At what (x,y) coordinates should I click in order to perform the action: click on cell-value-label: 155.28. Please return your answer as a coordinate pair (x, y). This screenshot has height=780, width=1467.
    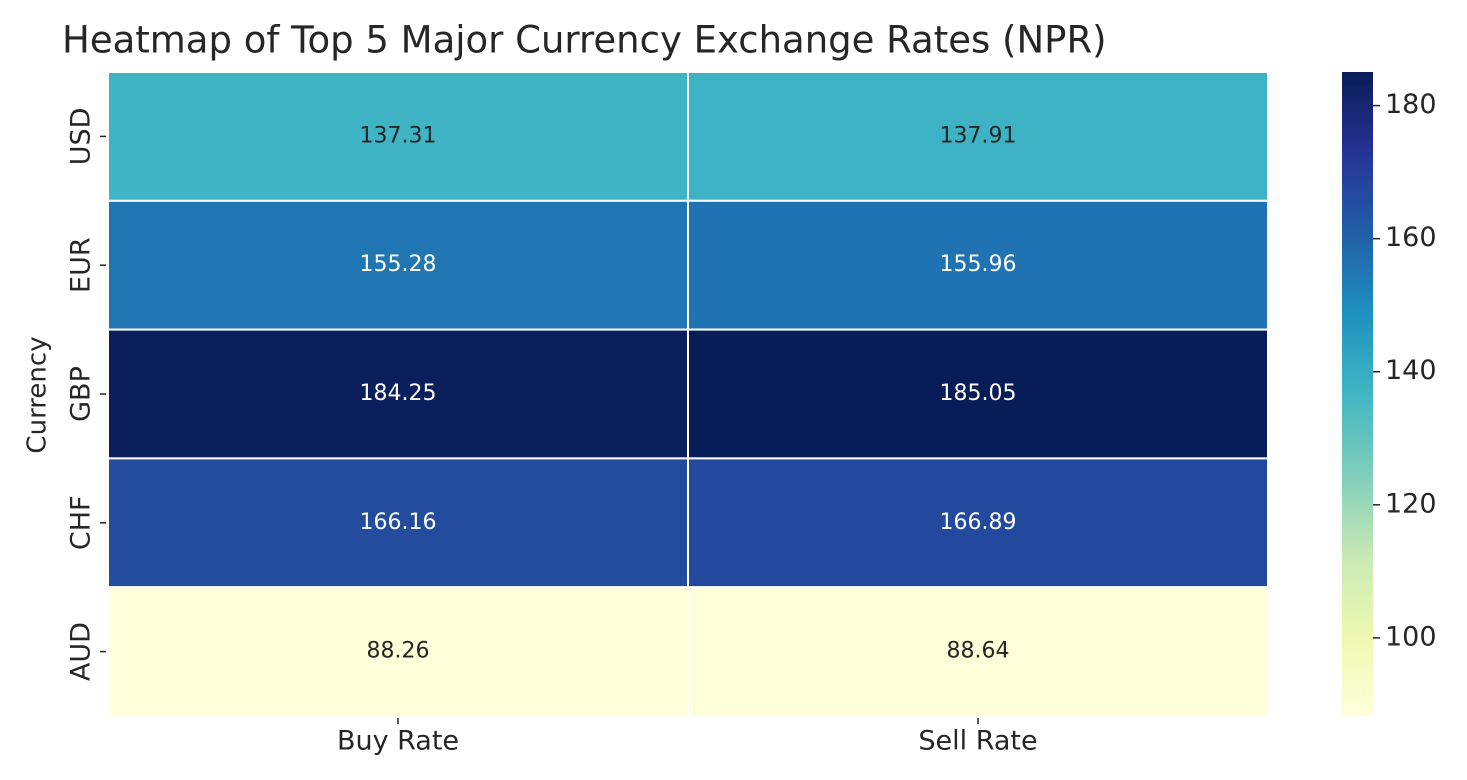
    Looking at the image, I should click on (398, 264).